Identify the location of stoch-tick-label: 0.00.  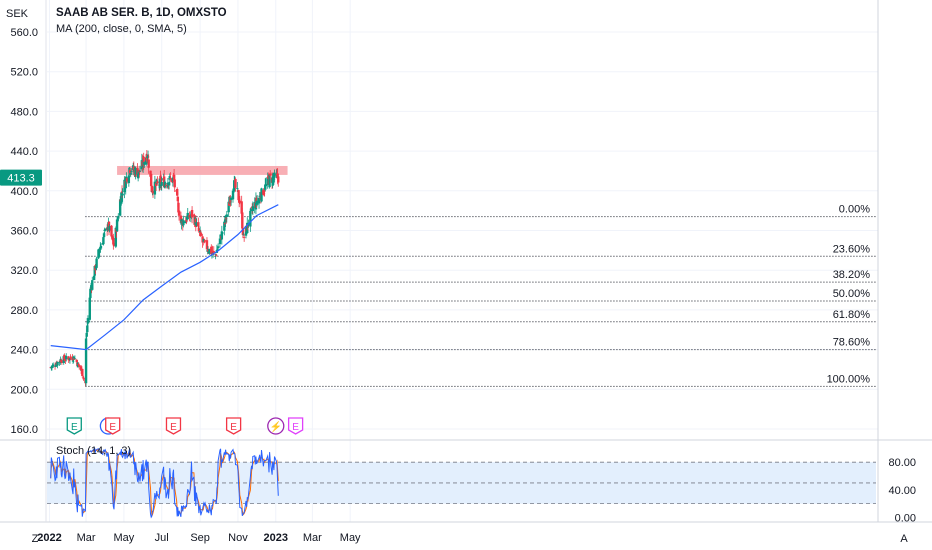
(905, 518).